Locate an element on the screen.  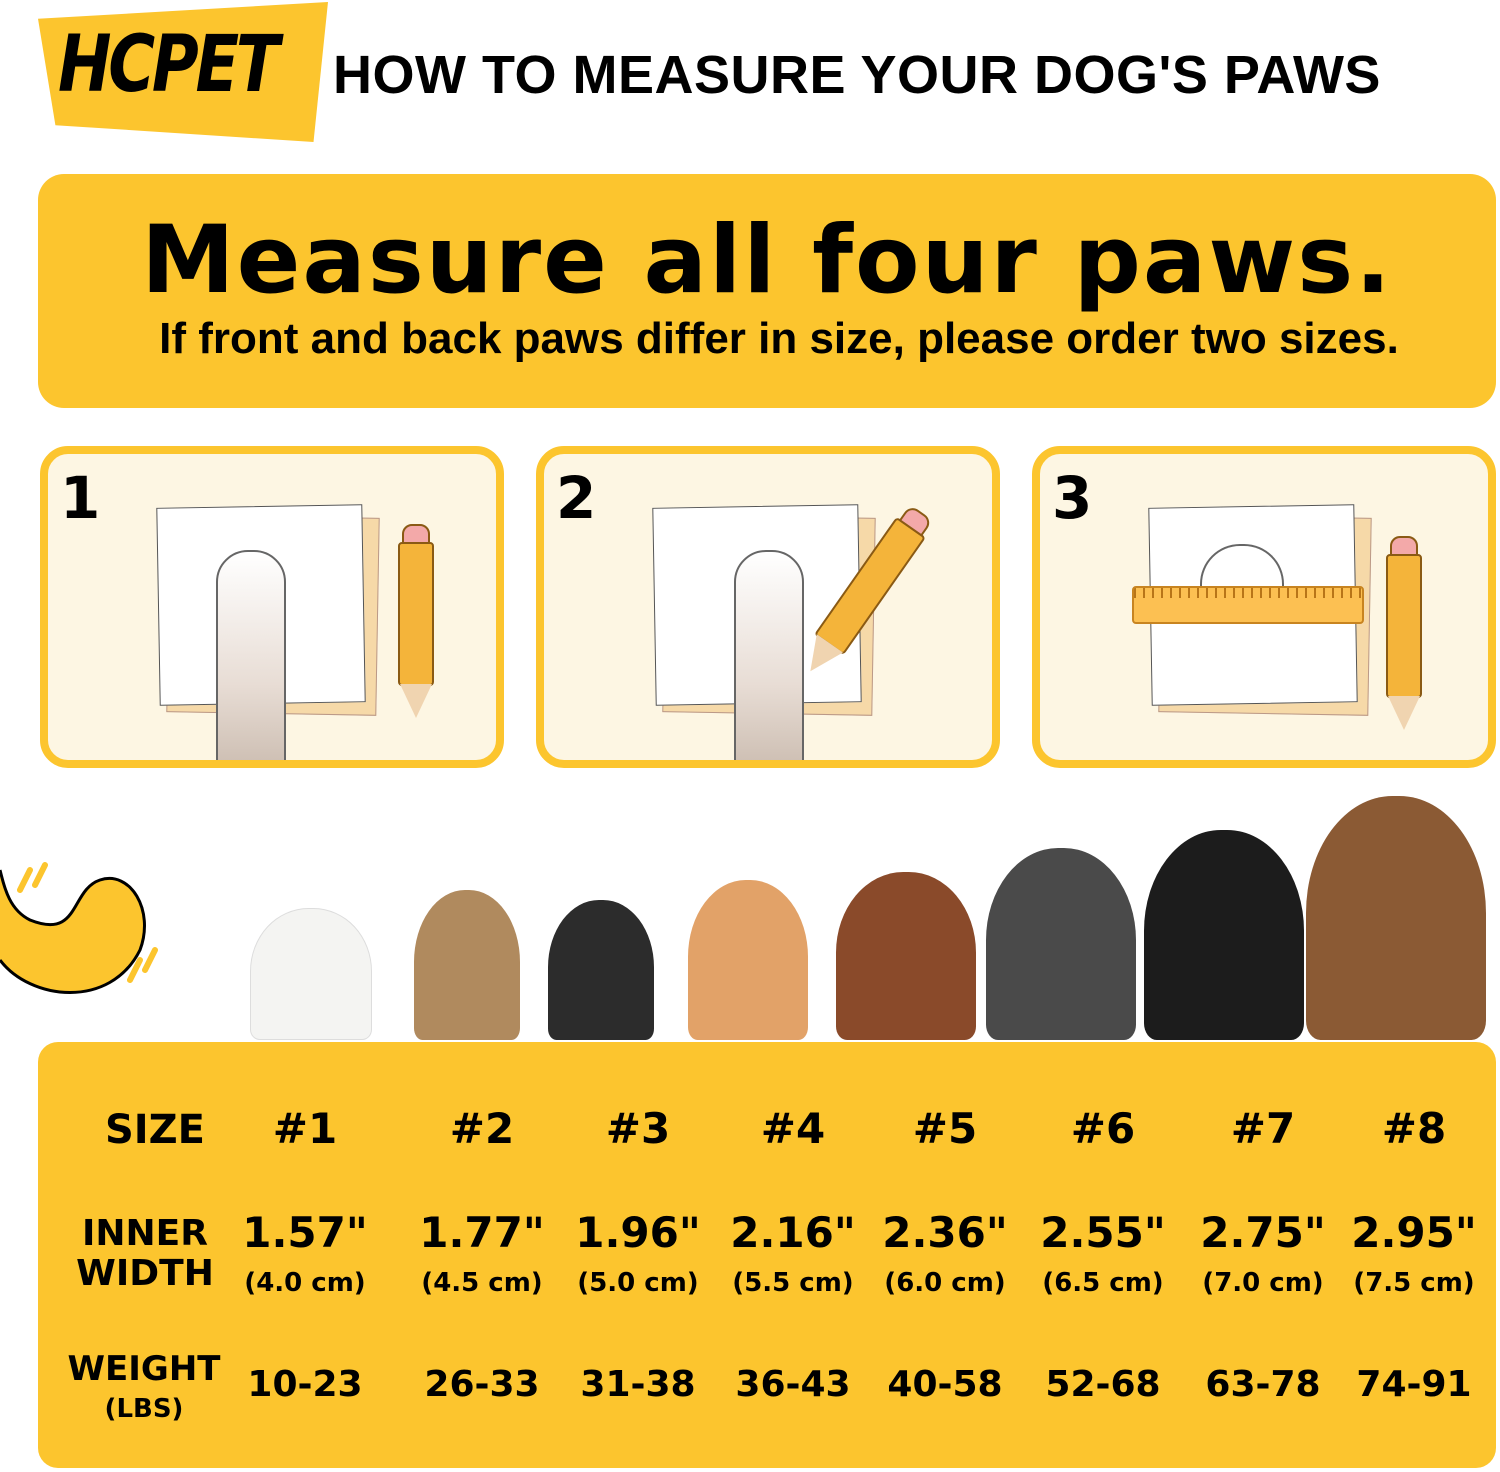
weight-label: WEIGHT is located at coordinates (144, 1369).